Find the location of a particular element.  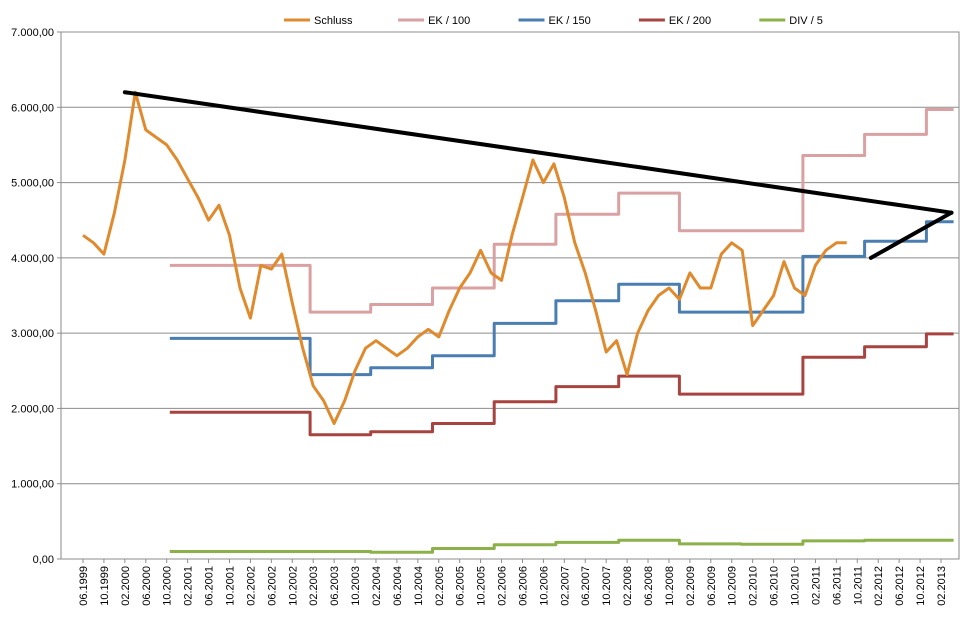

y-tick-label: 3.000,00 is located at coordinates (32, 334).